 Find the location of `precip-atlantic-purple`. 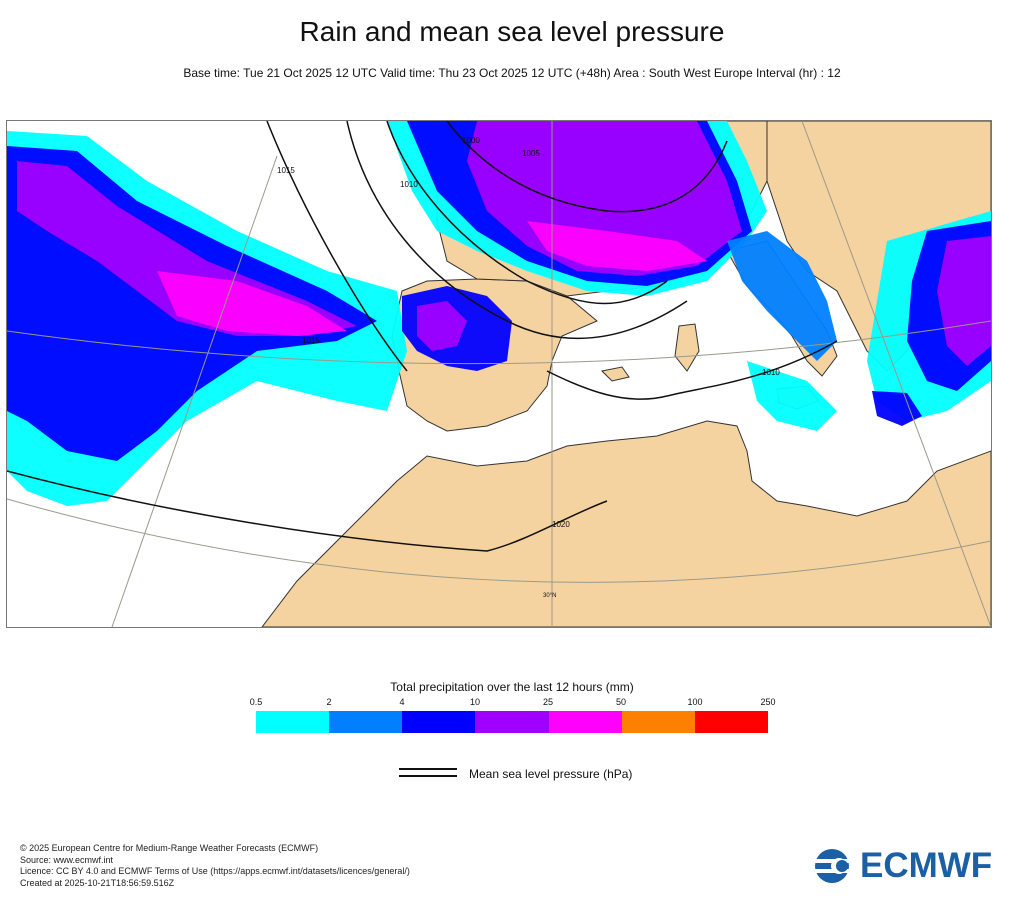

precip-atlantic-purple is located at coordinates (187, 248).